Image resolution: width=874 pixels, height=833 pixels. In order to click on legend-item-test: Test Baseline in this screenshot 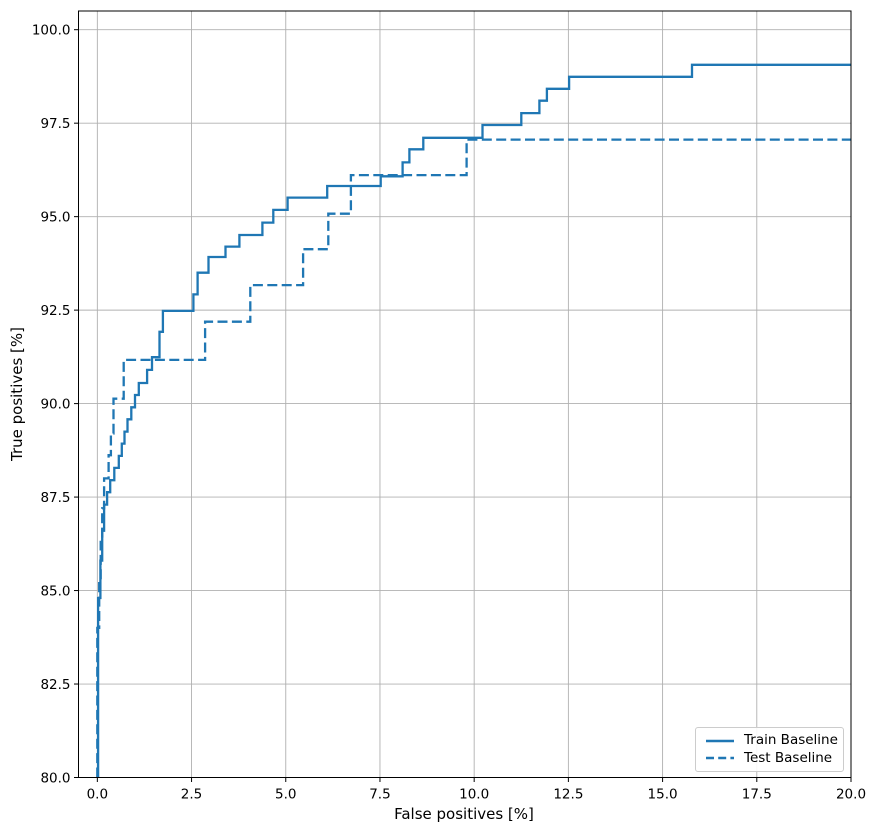, I will do `click(770, 759)`.